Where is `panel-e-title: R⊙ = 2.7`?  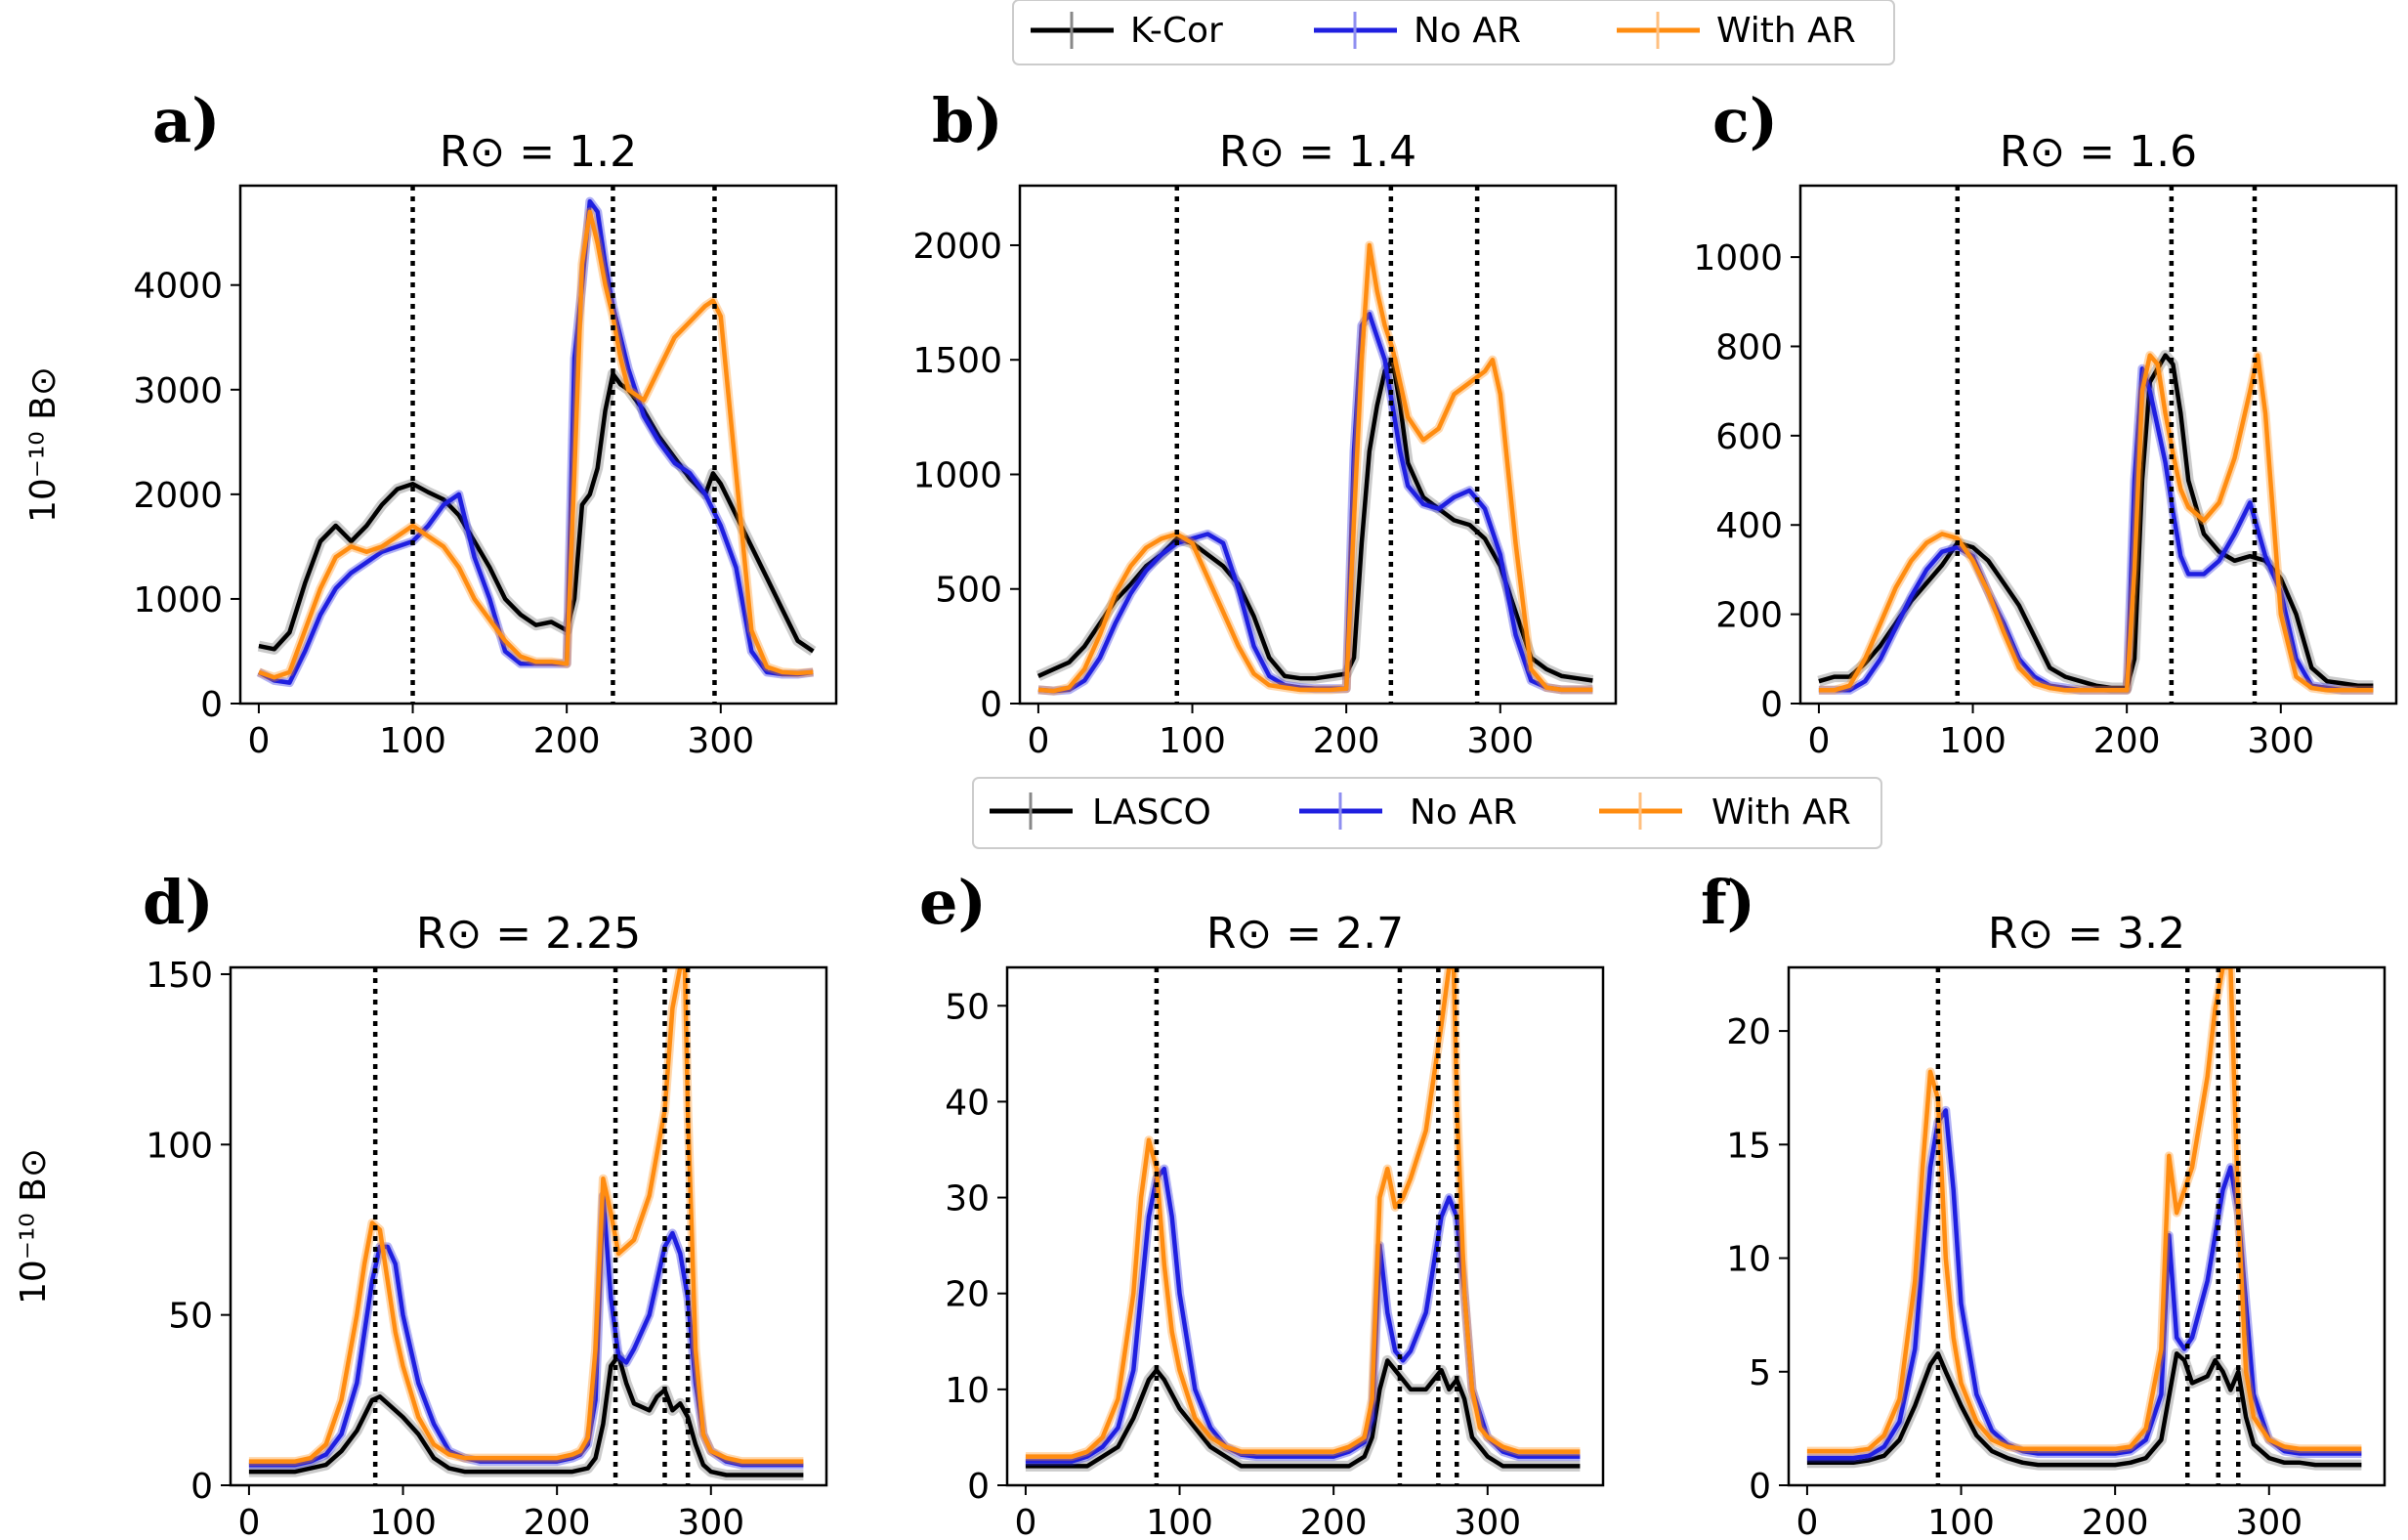 panel-e-title: R⊙ = 2.7 is located at coordinates (1305, 934).